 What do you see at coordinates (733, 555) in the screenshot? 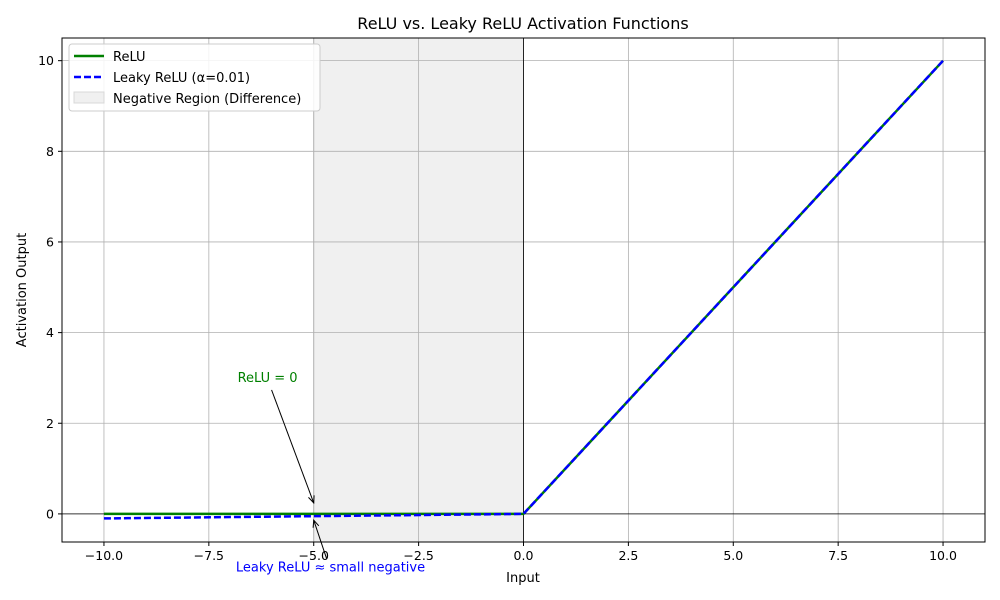
I see `x-tick-label-6: 5.0` at bounding box center [733, 555].